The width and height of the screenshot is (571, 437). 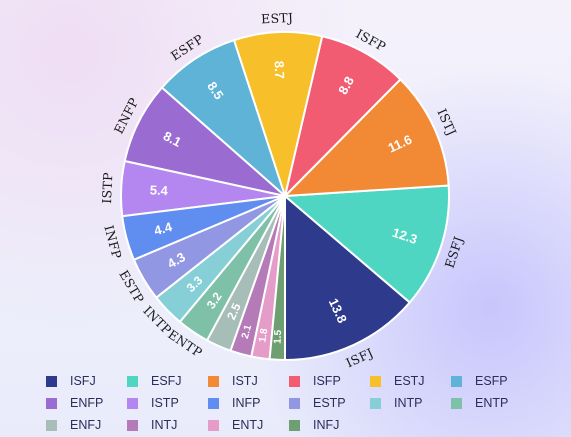 I want to click on legend-label: ESFP, so click(x=491, y=381).